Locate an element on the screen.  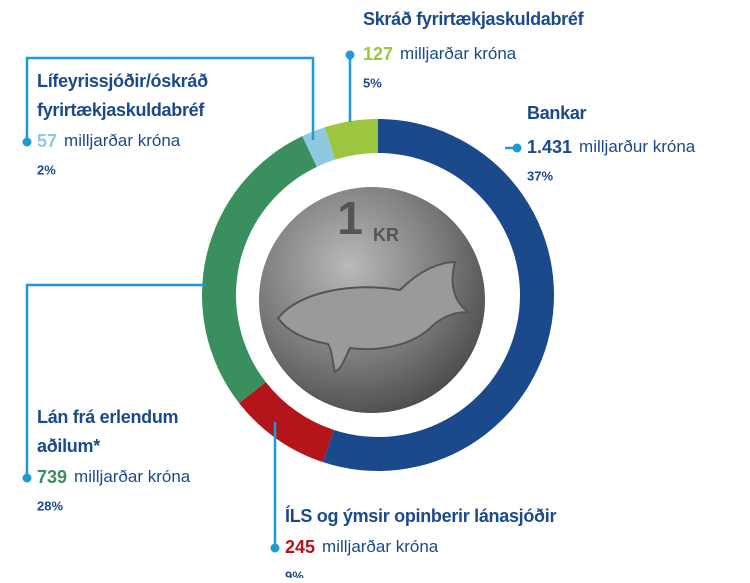
value-label: 127 milljarðar króna is located at coordinates (440, 54).